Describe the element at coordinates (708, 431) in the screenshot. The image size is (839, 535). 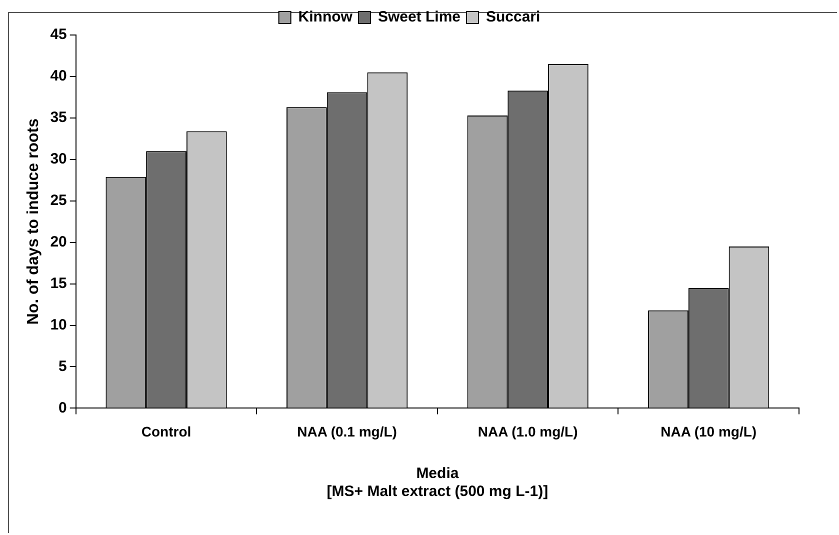
I see `x-tick-label: NAA (10 mg/L)` at that location.